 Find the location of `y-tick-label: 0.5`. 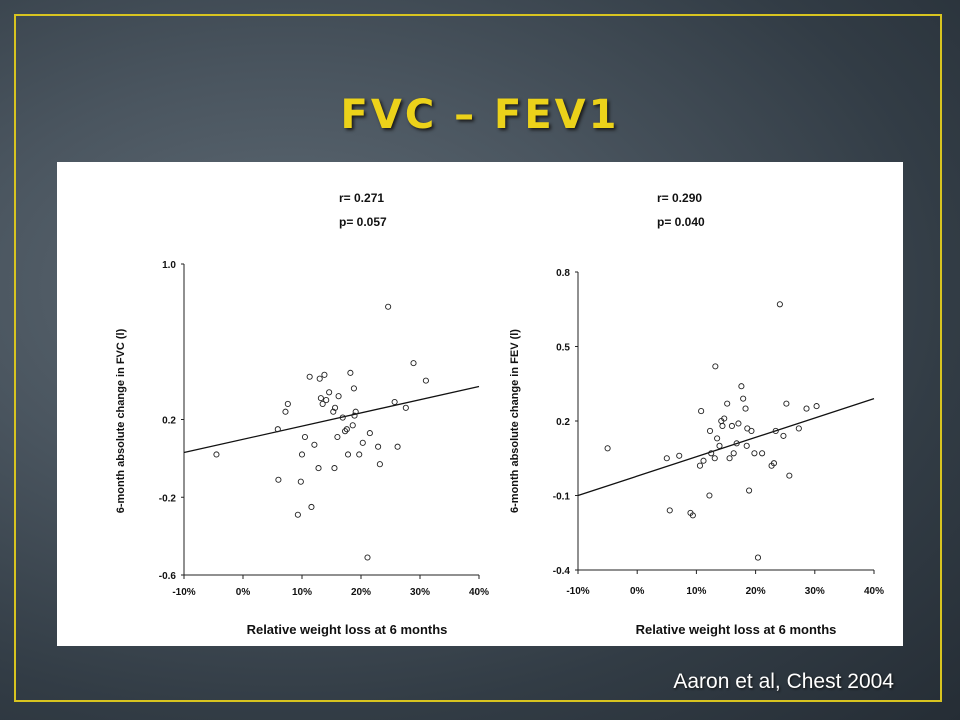

y-tick-label: 0.5 is located at coordinates (563, 348).